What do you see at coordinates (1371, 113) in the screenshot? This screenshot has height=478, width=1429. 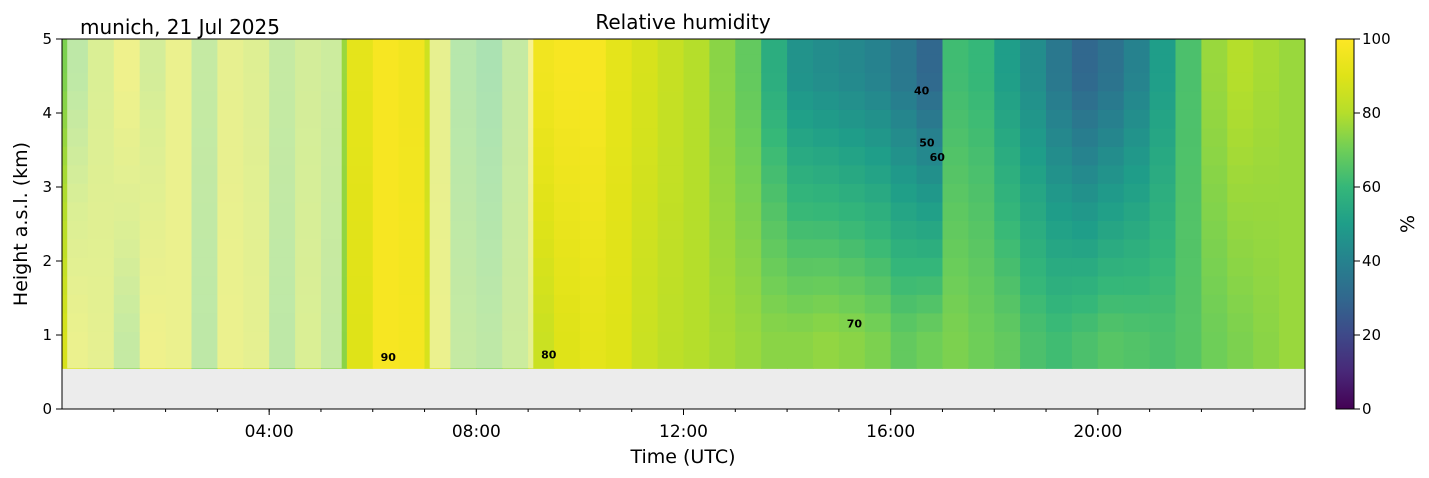 I see `colorbar-tick-label: 80` at bounding box center [1371, 113].